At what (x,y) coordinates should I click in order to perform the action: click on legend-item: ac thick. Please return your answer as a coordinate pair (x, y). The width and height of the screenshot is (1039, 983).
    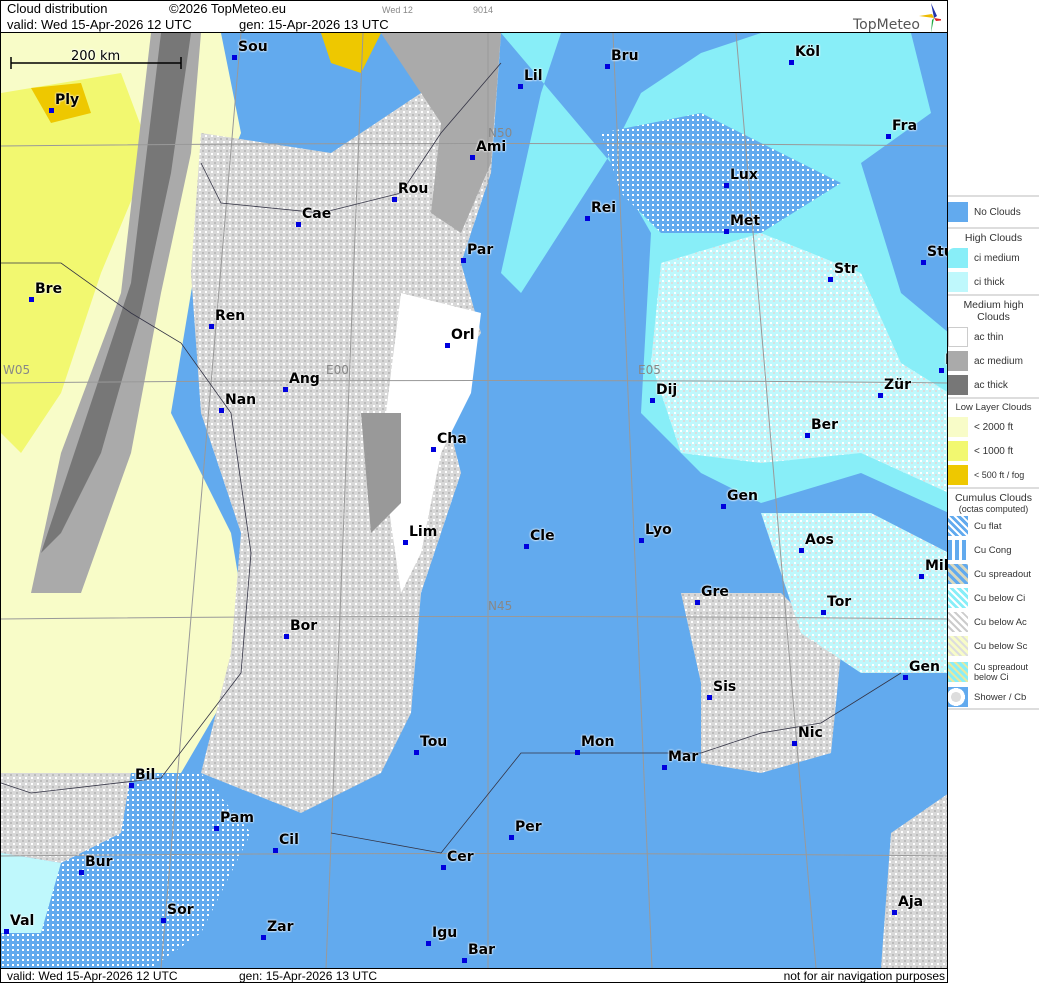
    Looking at the image, I should click on (993, 385).